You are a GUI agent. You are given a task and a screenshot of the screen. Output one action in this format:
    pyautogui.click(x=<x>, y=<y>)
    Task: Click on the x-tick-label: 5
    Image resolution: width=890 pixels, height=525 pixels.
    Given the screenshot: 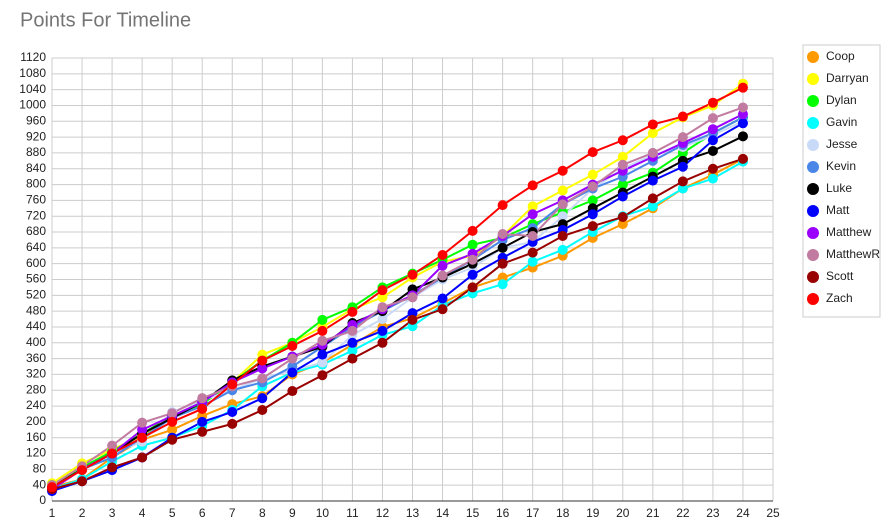 What is the action you would take?
    pyautogui.click(x=172, y=513)
    